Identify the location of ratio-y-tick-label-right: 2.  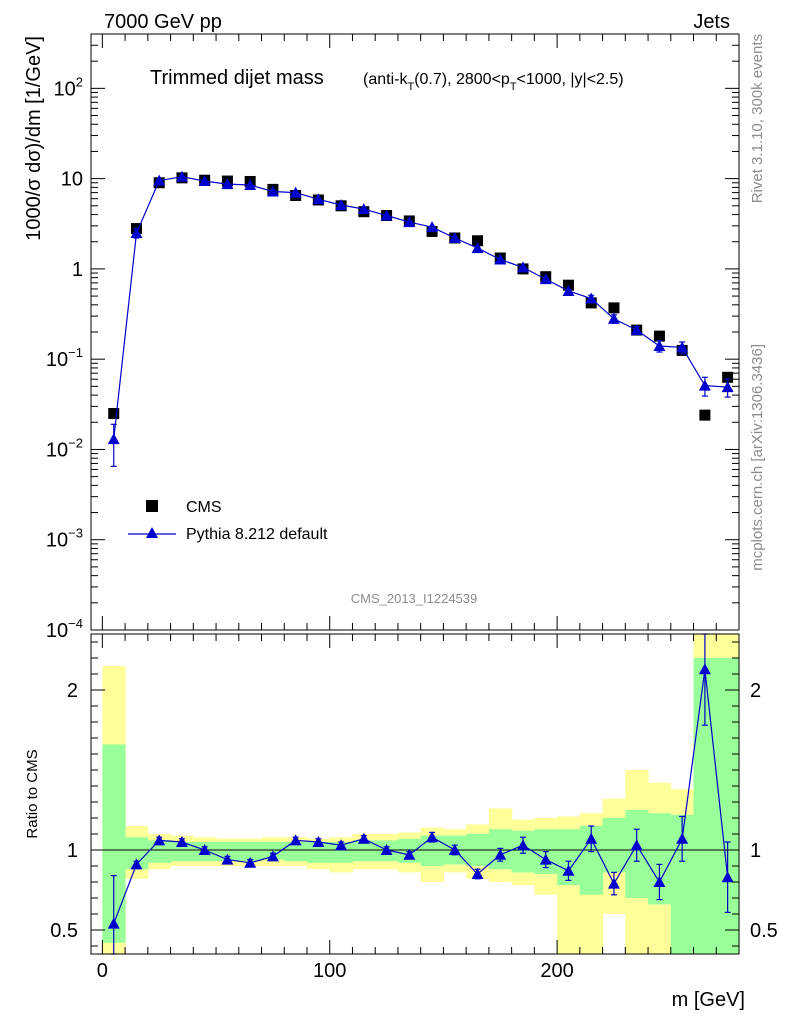
(755, 691).